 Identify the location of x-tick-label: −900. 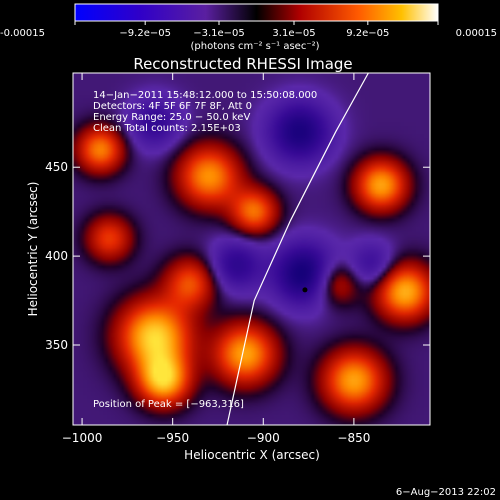
(263, 438).